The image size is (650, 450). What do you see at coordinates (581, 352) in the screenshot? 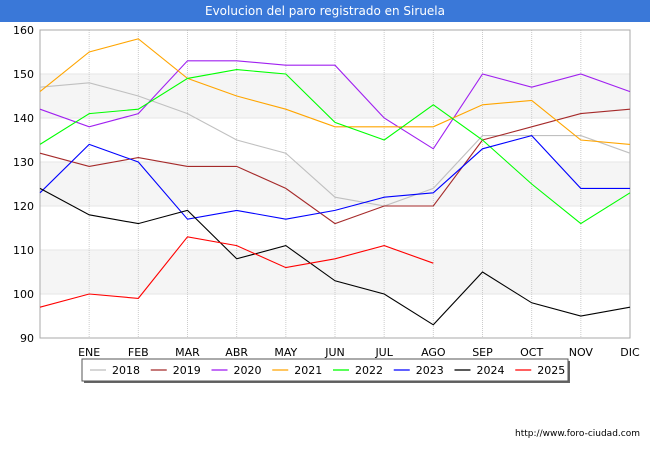
I see `x-tick-label: NOV` at bounding box center [581, 352].